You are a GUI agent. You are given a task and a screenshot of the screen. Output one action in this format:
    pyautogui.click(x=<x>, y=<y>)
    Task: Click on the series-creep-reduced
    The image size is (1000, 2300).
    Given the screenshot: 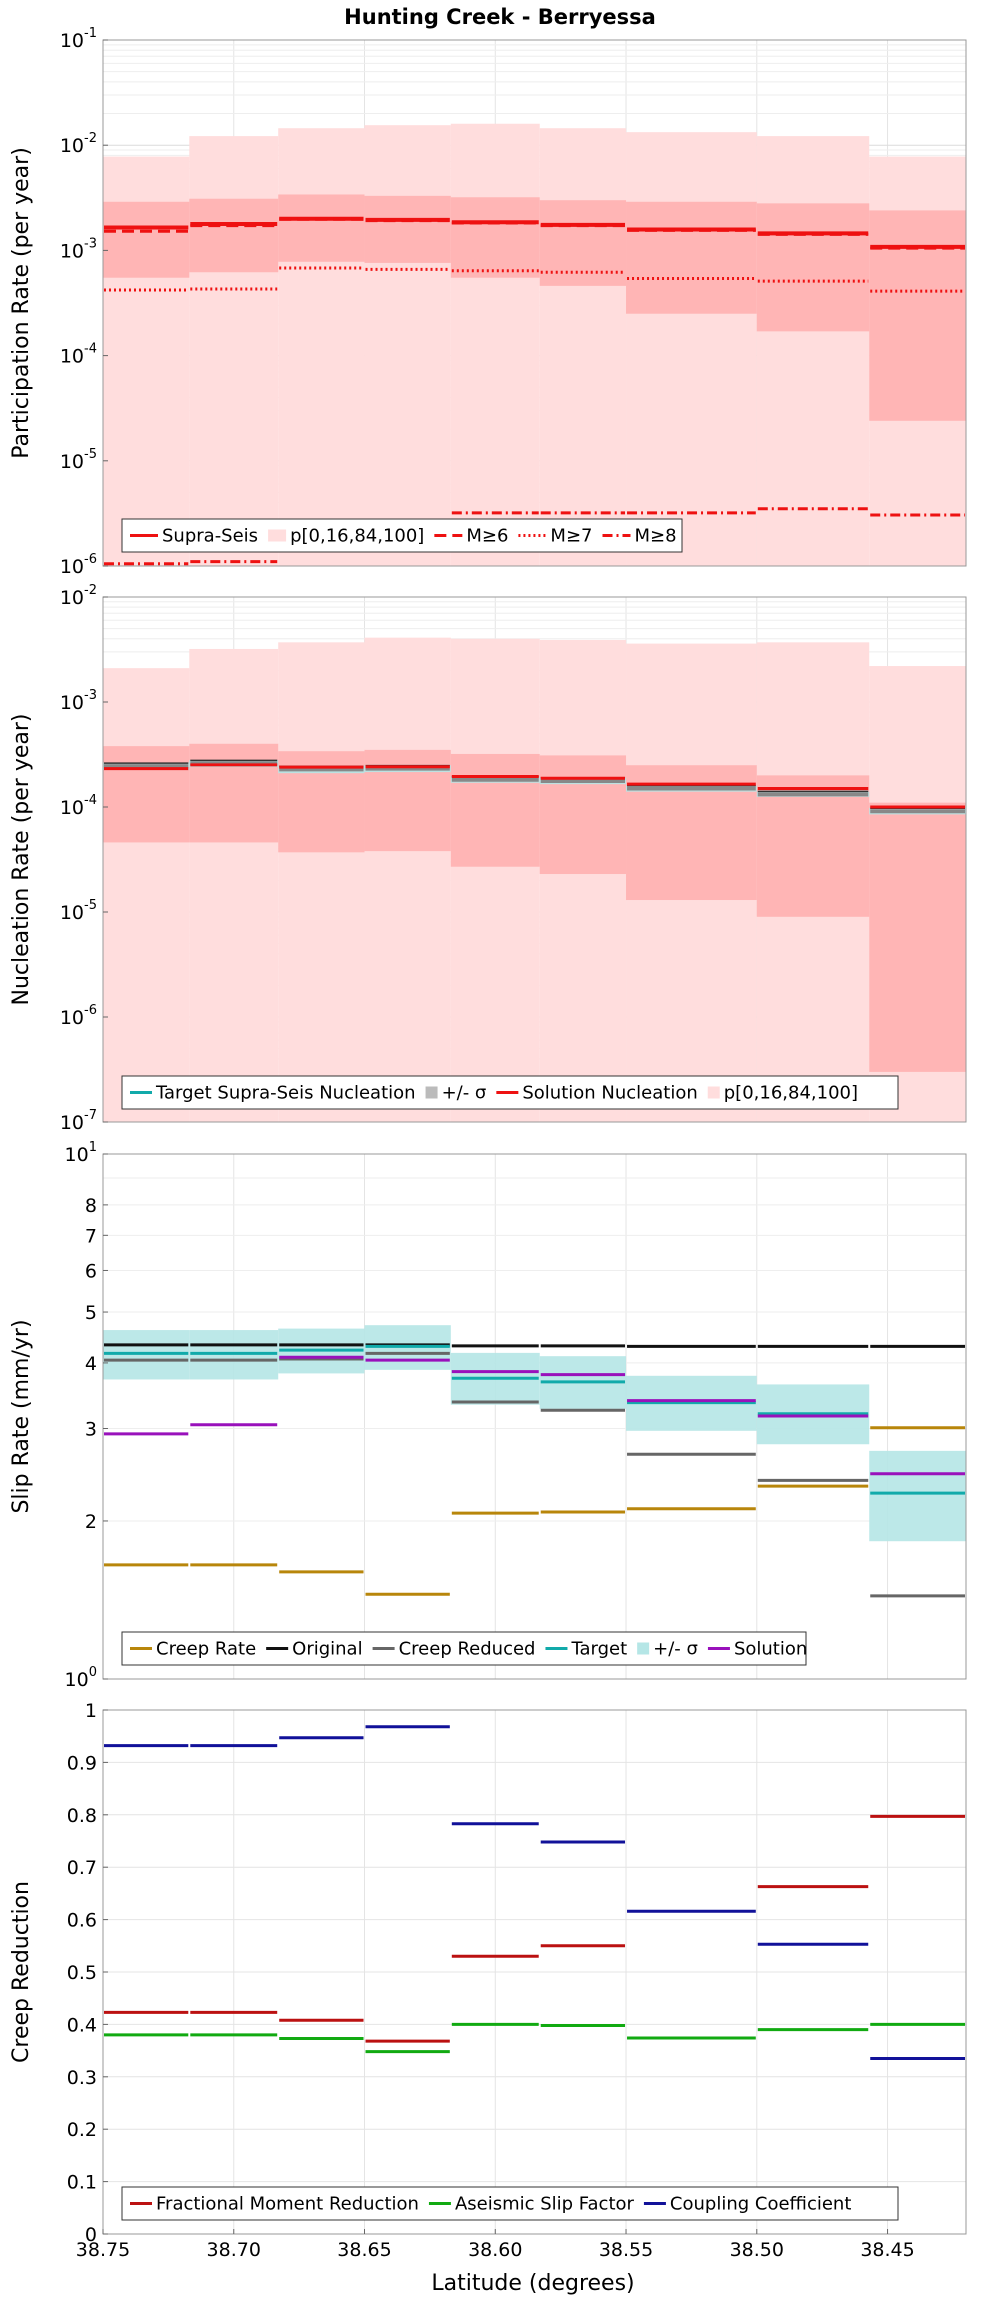 What is the action you would take?
    pyautogui.click(x=534, y=1474)
    